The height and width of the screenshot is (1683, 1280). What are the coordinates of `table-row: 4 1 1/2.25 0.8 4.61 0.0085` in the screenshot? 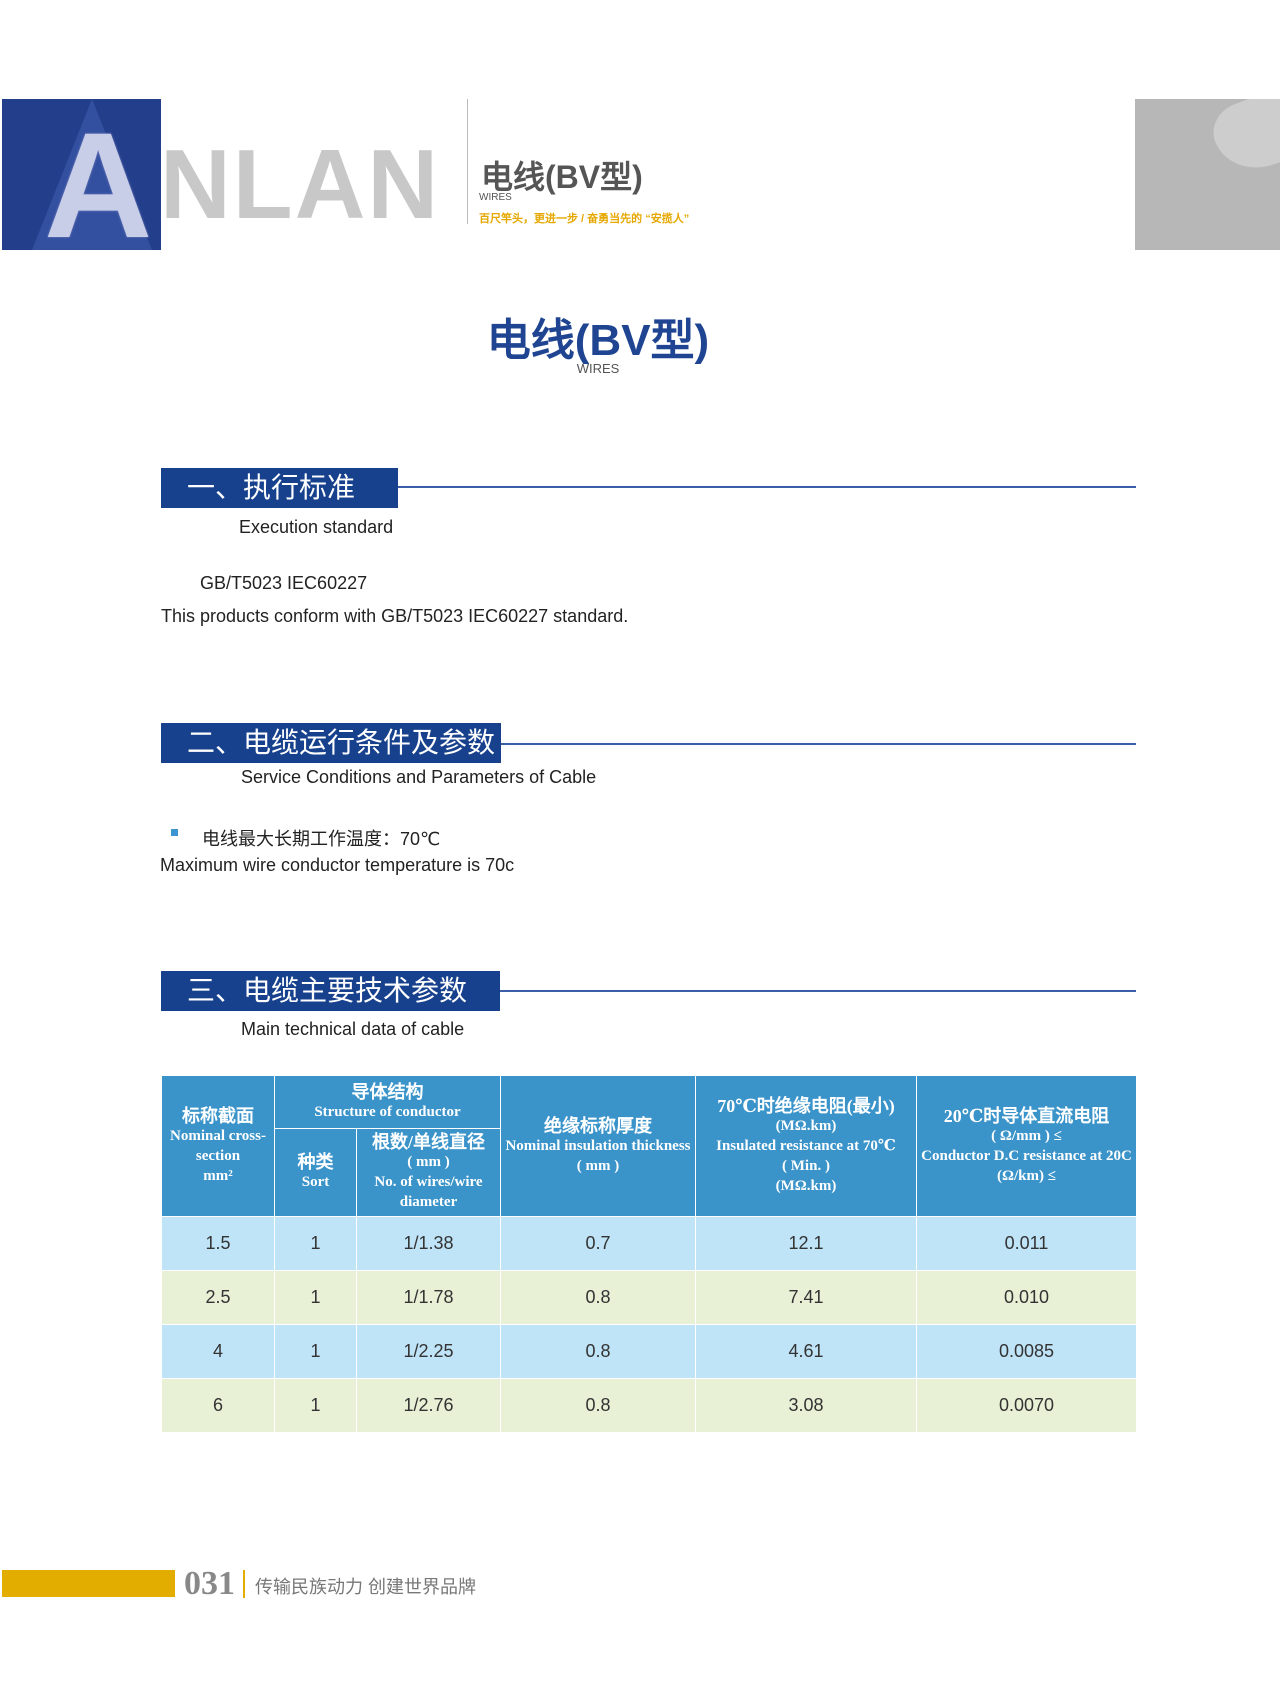 It's located at (649, 1351).